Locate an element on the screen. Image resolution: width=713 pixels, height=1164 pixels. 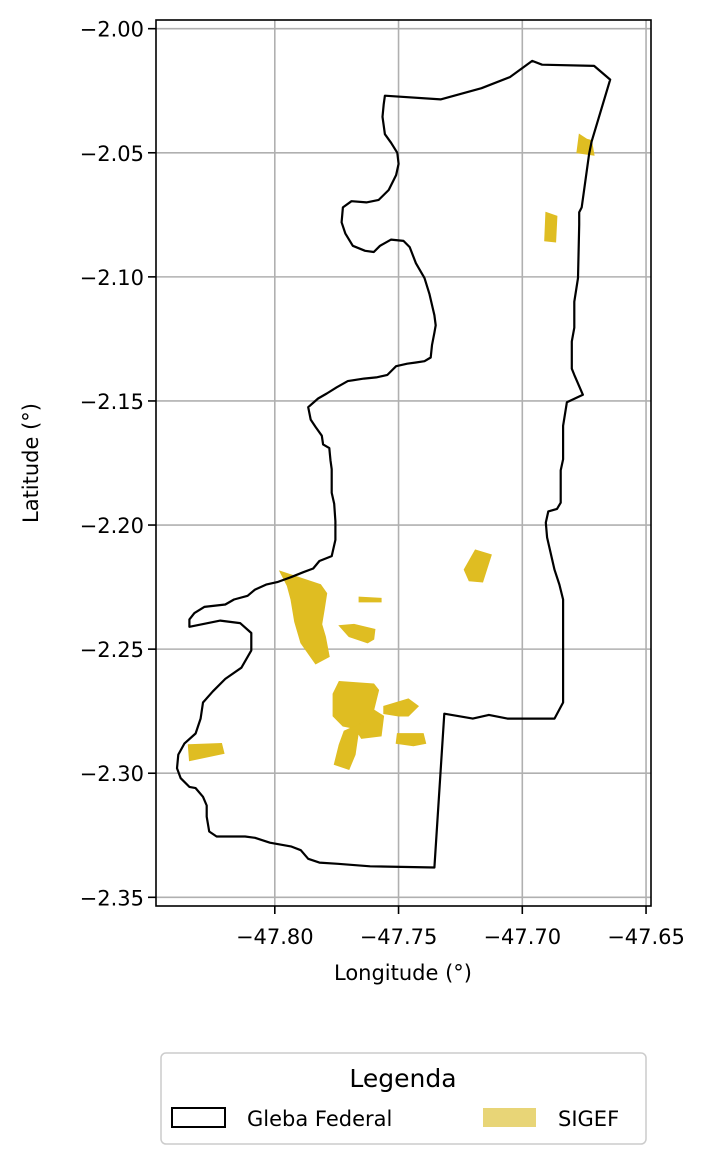
y-tick-label: −2.30 is located at coordinates (112, 774).